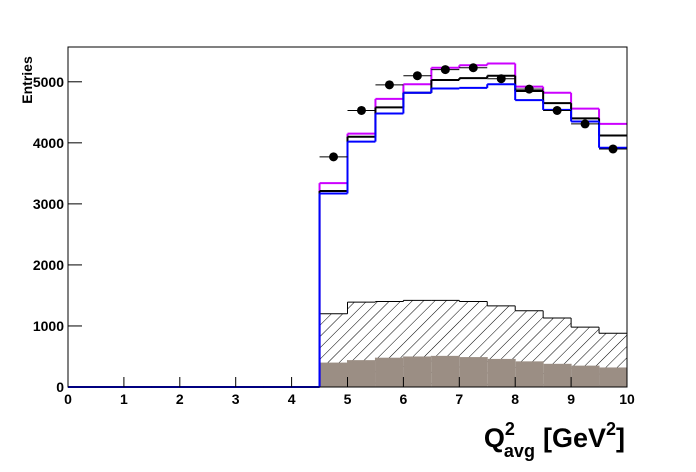 The image size is (696, 472). I want to click on x-tick-label: 1, so click(124, 399).